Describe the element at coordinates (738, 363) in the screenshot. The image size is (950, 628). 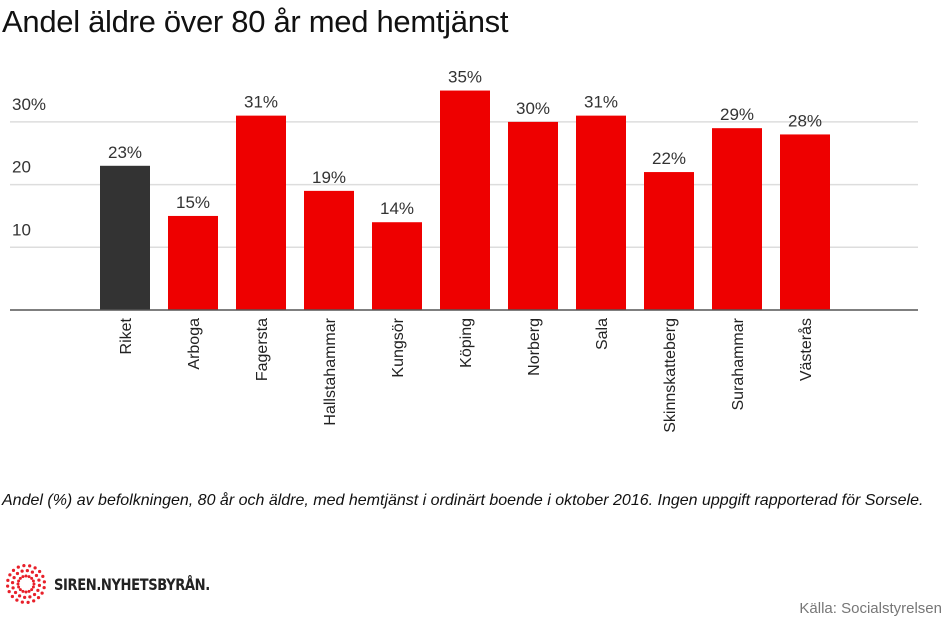
I see `x-tick-label: Surahammar` at that location.